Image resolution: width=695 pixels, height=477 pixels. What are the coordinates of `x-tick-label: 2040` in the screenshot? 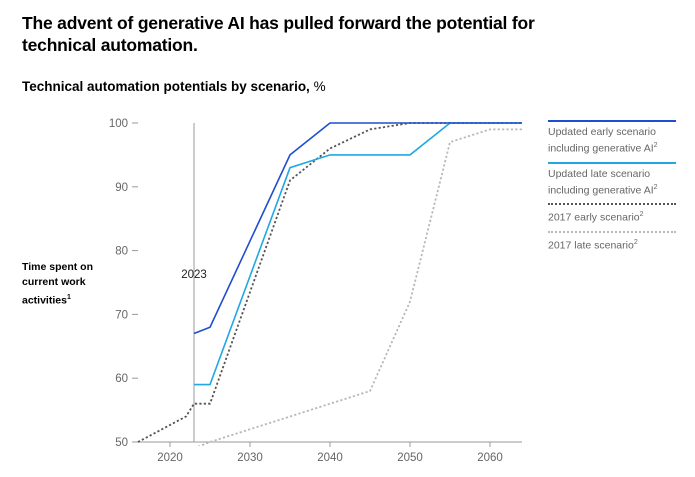 It's located at (330, 458).